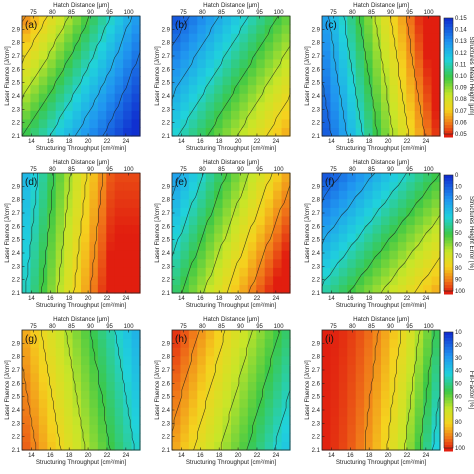 Image resolution: width=474 pixels, height=474 pixels. What do you see at coordinates (461, 89) in the screenshot?
I see `colorbar-tick-label: 0.09` at bounding box center [461, 89].